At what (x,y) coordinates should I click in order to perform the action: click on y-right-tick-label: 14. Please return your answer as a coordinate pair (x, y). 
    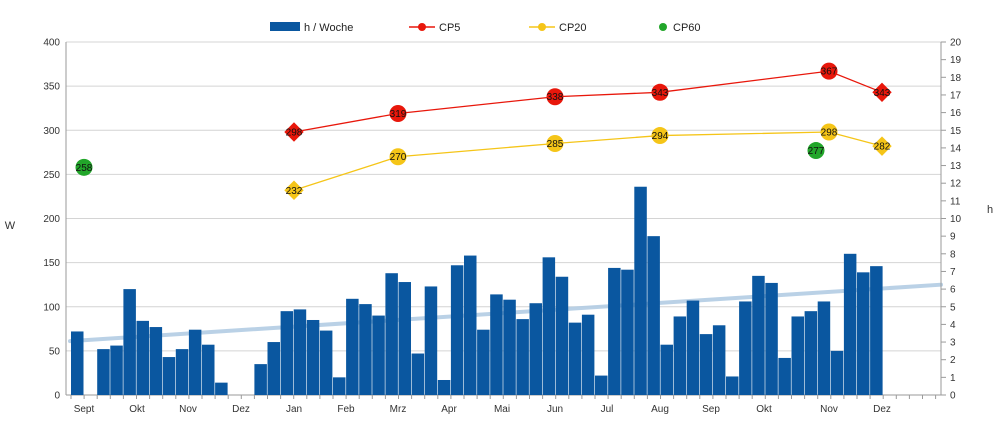
    Looking at the image, I should click on (956, 148).